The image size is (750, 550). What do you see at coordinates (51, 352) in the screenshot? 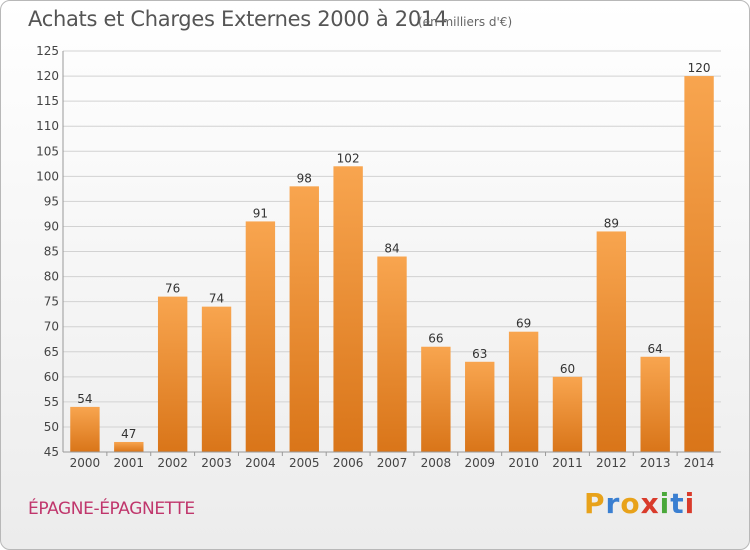
I see `y-tick-label: 65` at bounding box center [51, 352].